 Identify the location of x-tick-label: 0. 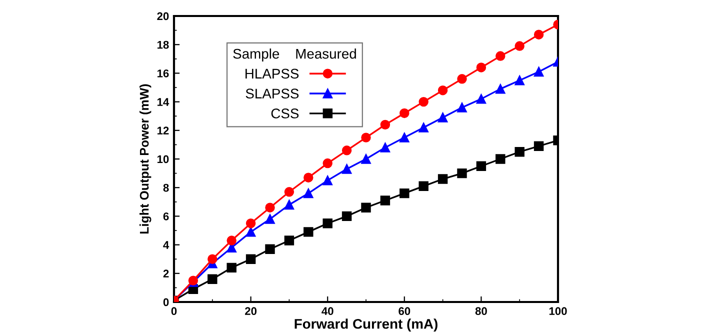
(174, 311).